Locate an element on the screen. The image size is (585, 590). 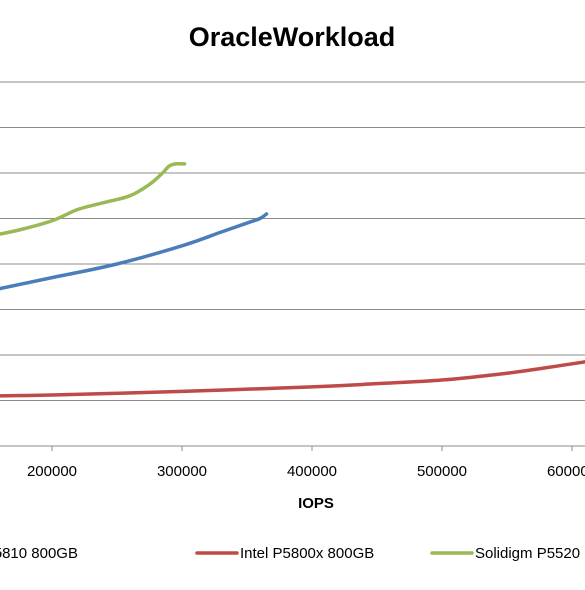
x-tick-labels: 200000 300000 400000 500000 600000 is located at coordinates (306, 463).